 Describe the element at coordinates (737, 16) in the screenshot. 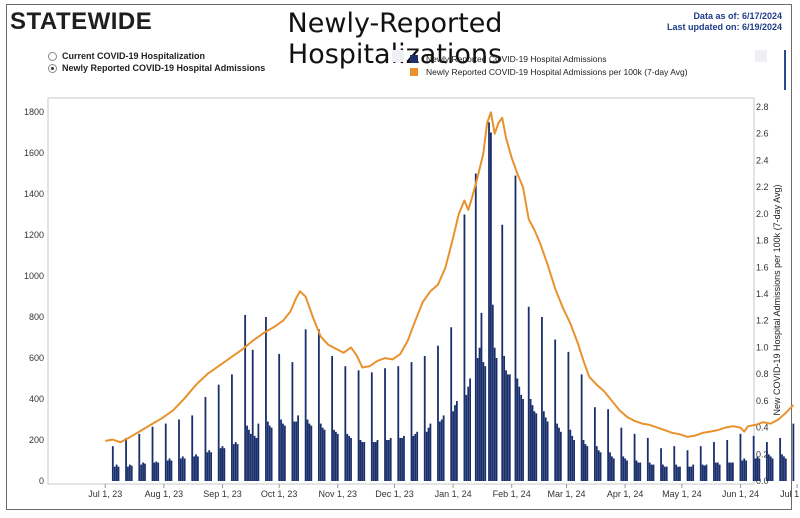

I see `data-as-of: Data as of: 6/17/2024` at that location.